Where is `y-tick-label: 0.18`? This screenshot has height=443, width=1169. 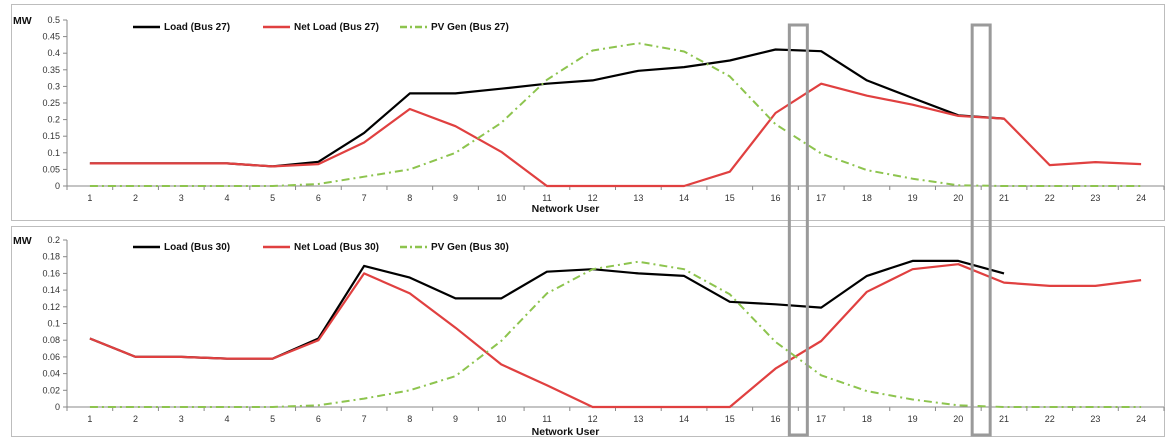 y-tick-label: 0.18 is located at coordinates (51, 257).